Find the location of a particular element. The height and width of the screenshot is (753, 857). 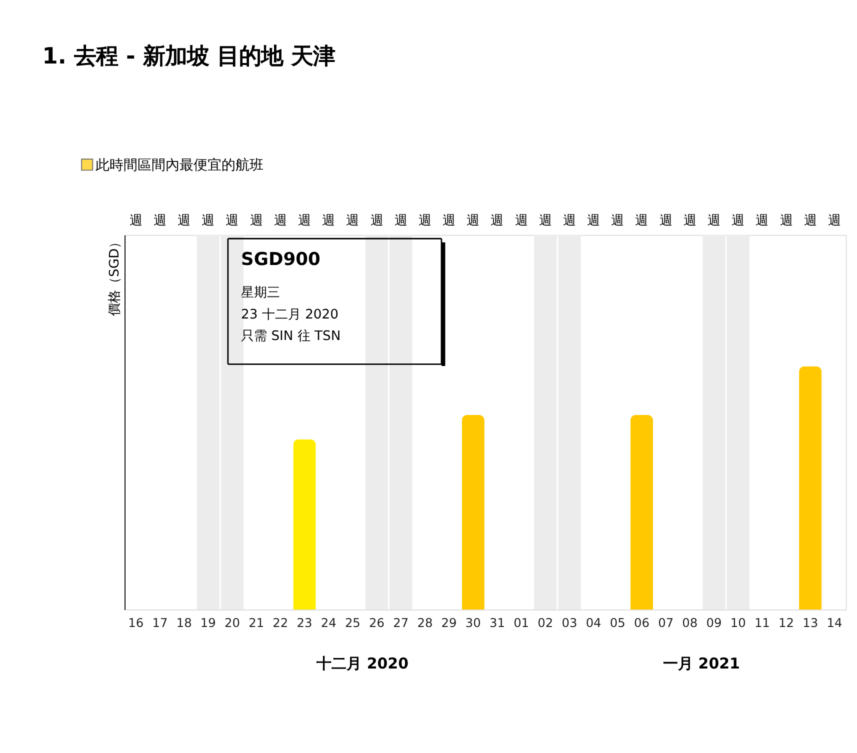

x-tick-label: 28 is located at coordinates (425, 623).